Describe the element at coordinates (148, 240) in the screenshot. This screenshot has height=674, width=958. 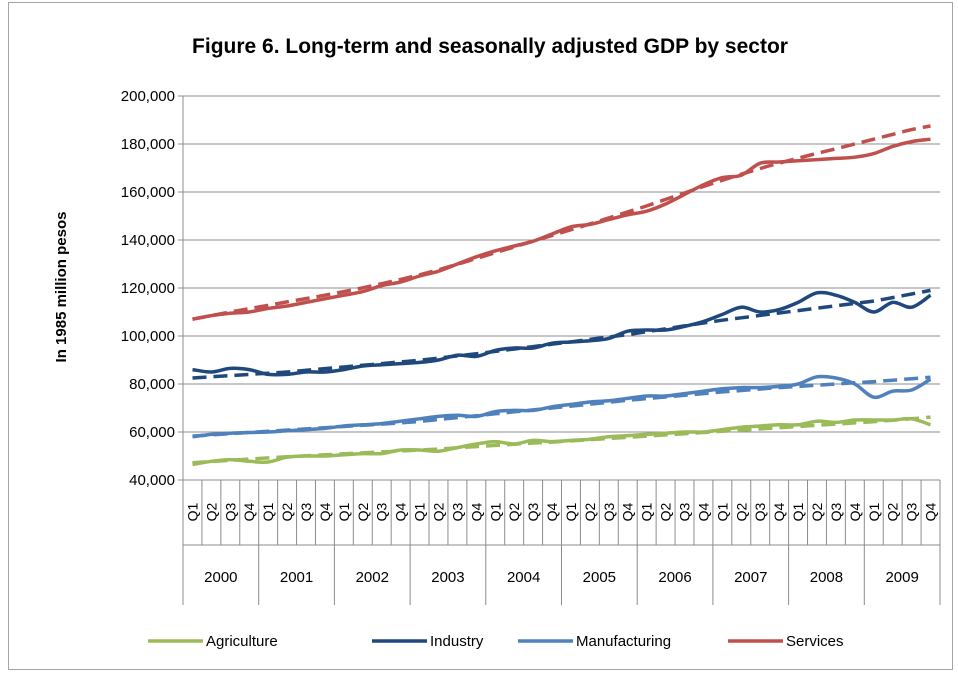
I see `y-tick-label: 140,000` at that location.